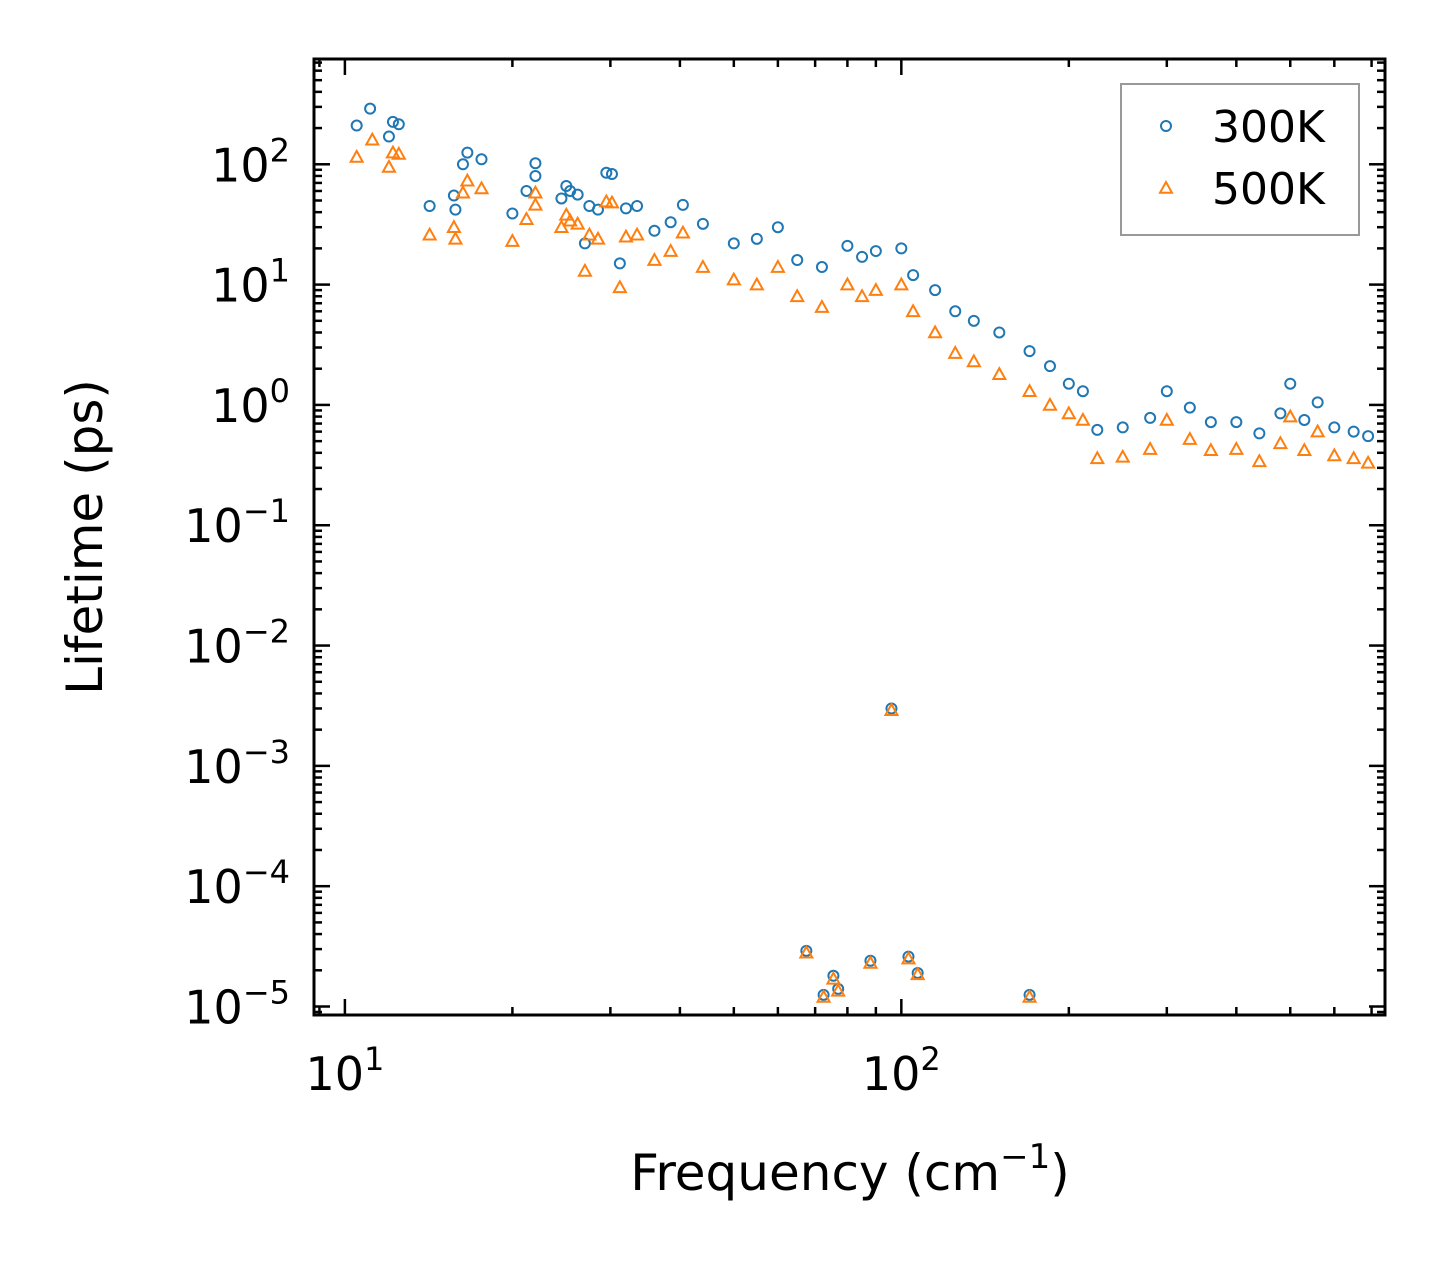  I want to click on x-tick-label-1: 10², so click(901, 1070).